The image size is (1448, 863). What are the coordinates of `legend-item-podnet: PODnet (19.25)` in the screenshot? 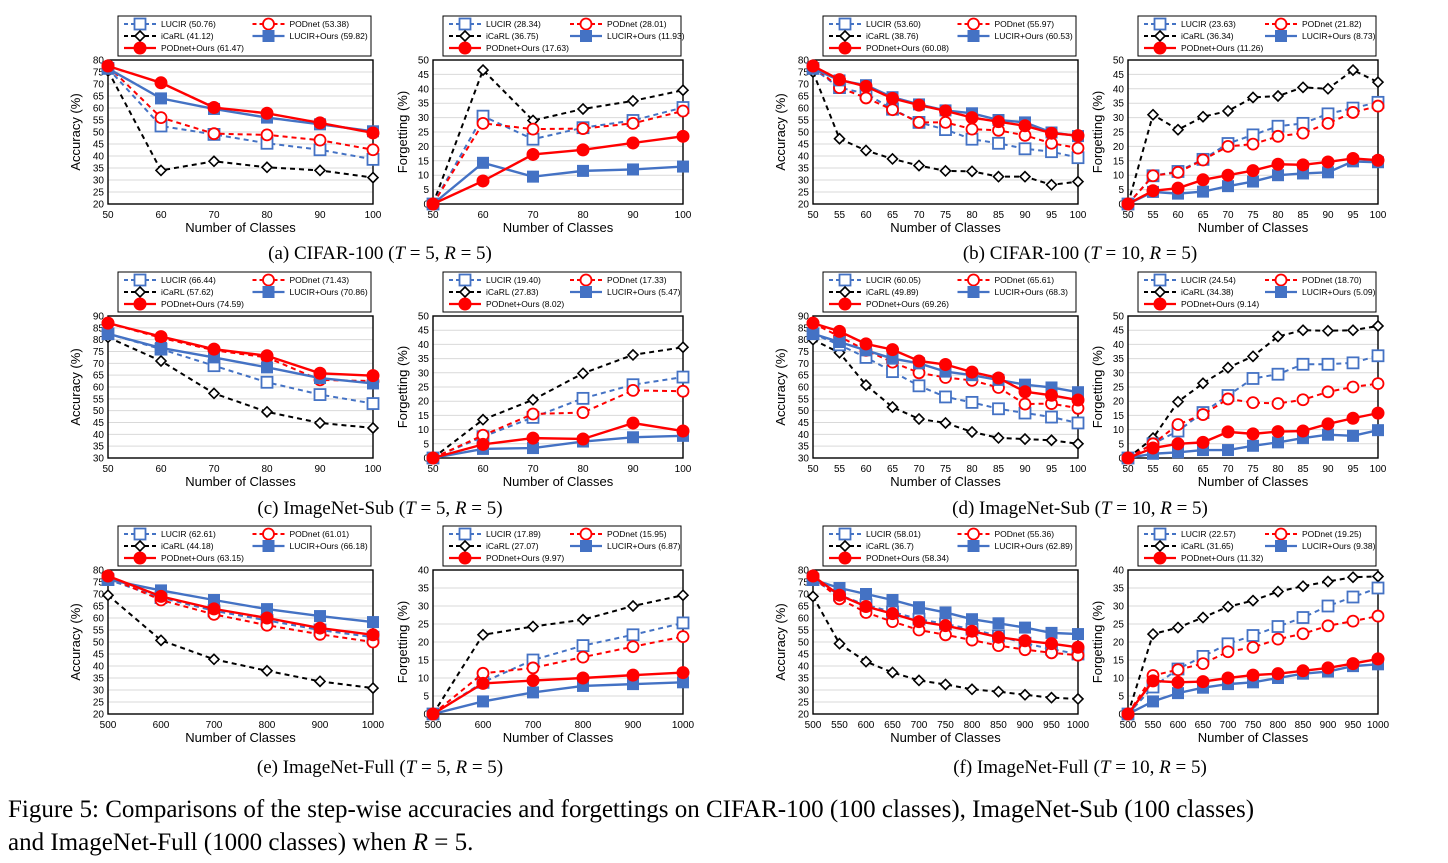 It's located at (1313, 534).